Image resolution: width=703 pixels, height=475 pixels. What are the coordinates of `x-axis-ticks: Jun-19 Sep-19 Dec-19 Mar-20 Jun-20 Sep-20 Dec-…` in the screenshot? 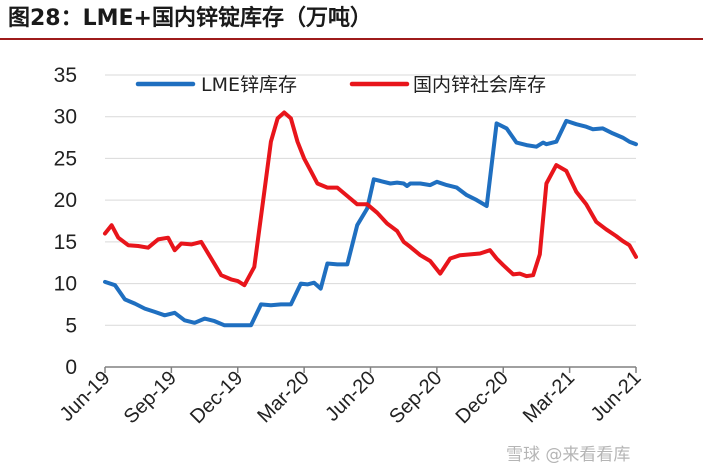 It's located at (351, 397).